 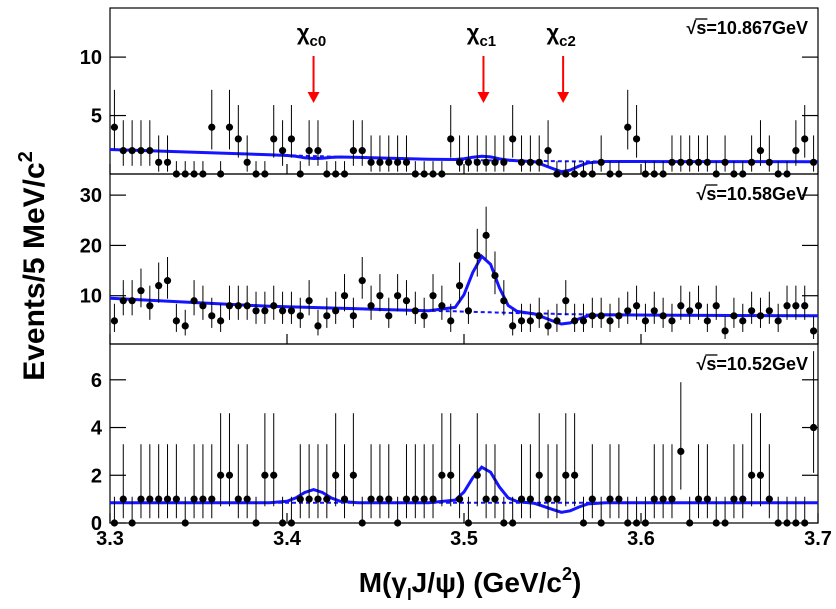 I want to click on x-label-pre: M(γ, so click(x=383, y=582).